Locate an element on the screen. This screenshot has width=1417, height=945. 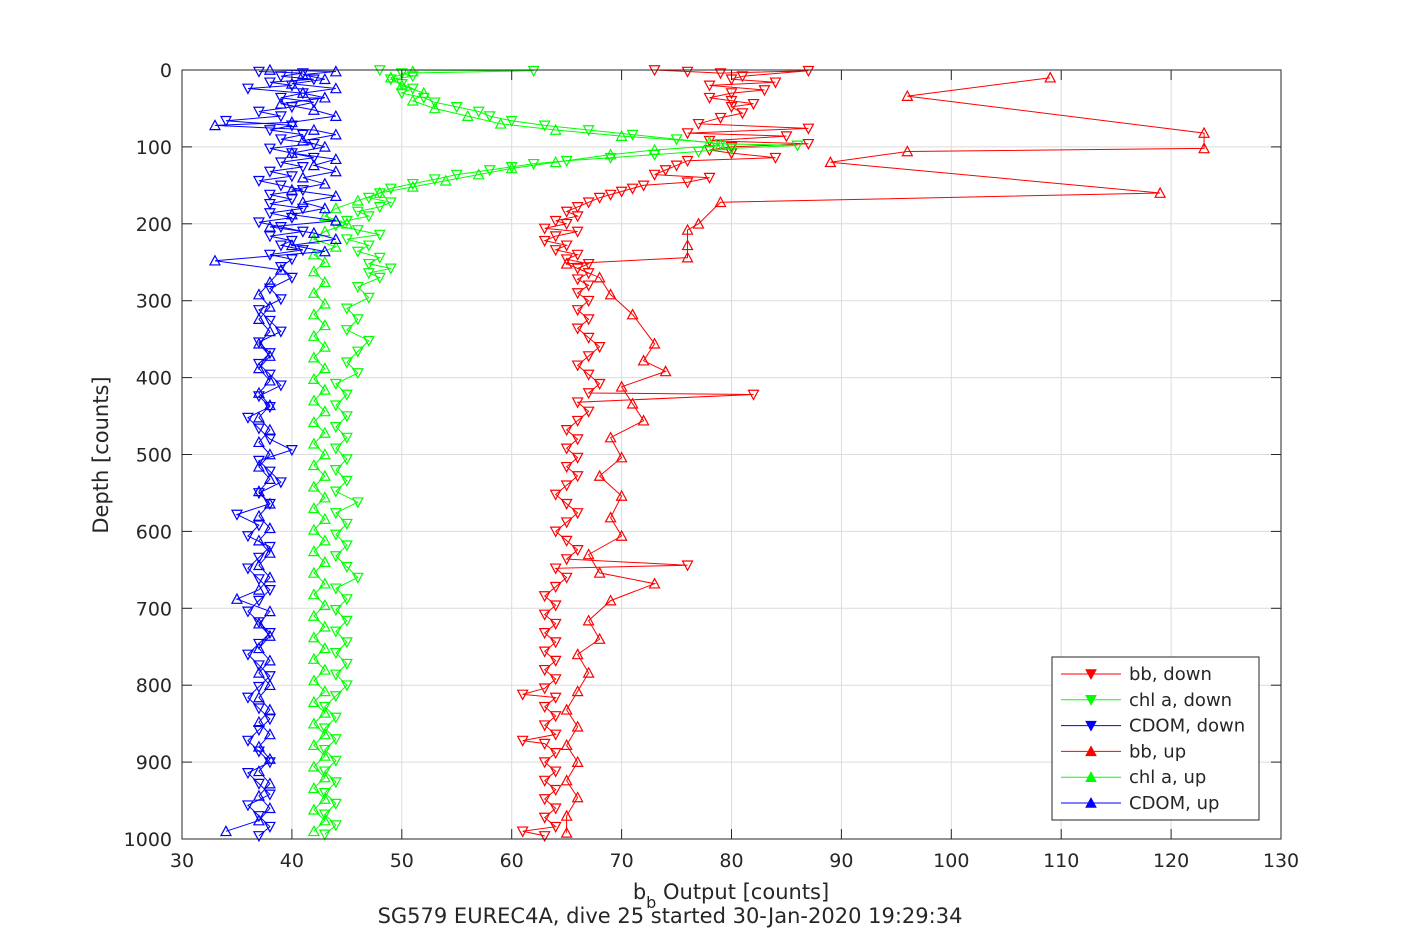
x-tick-label: 70 is located at coordinates (622, 861).